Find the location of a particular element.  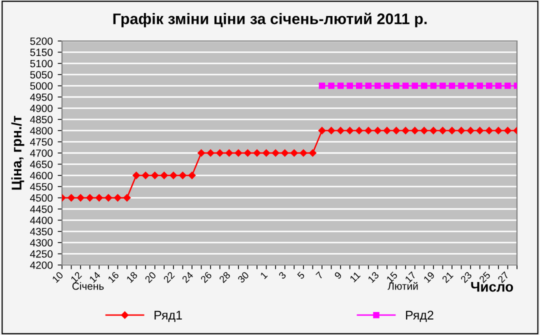

y-tick-label: 4300 is located at coordinates (41, 242).